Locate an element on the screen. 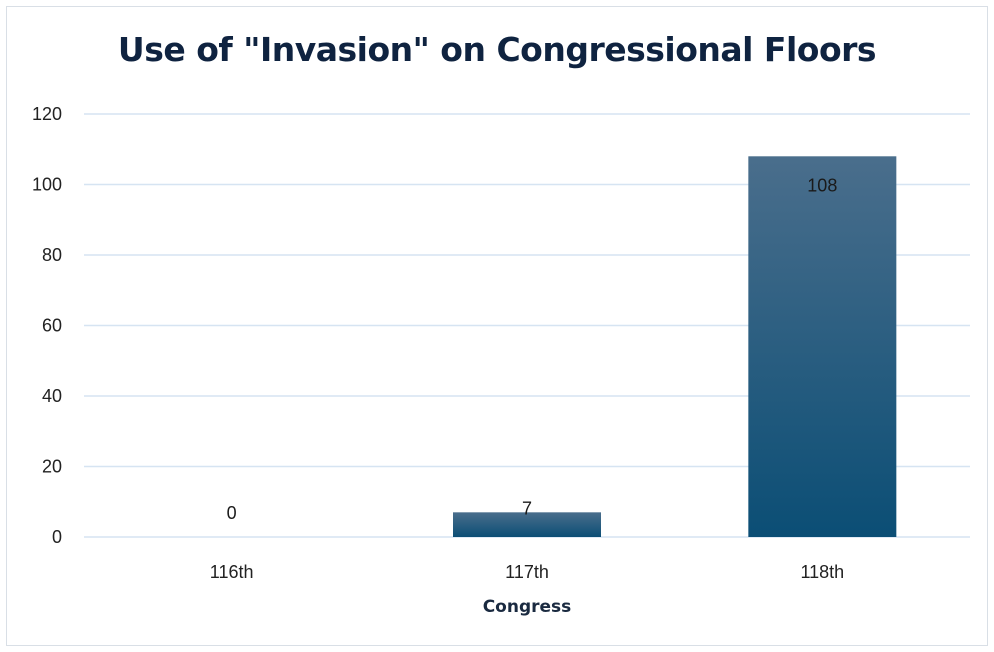 The height and width of the screenshot is (652, 994). data-label-117th: 7 is located at coordinates (527, 508).